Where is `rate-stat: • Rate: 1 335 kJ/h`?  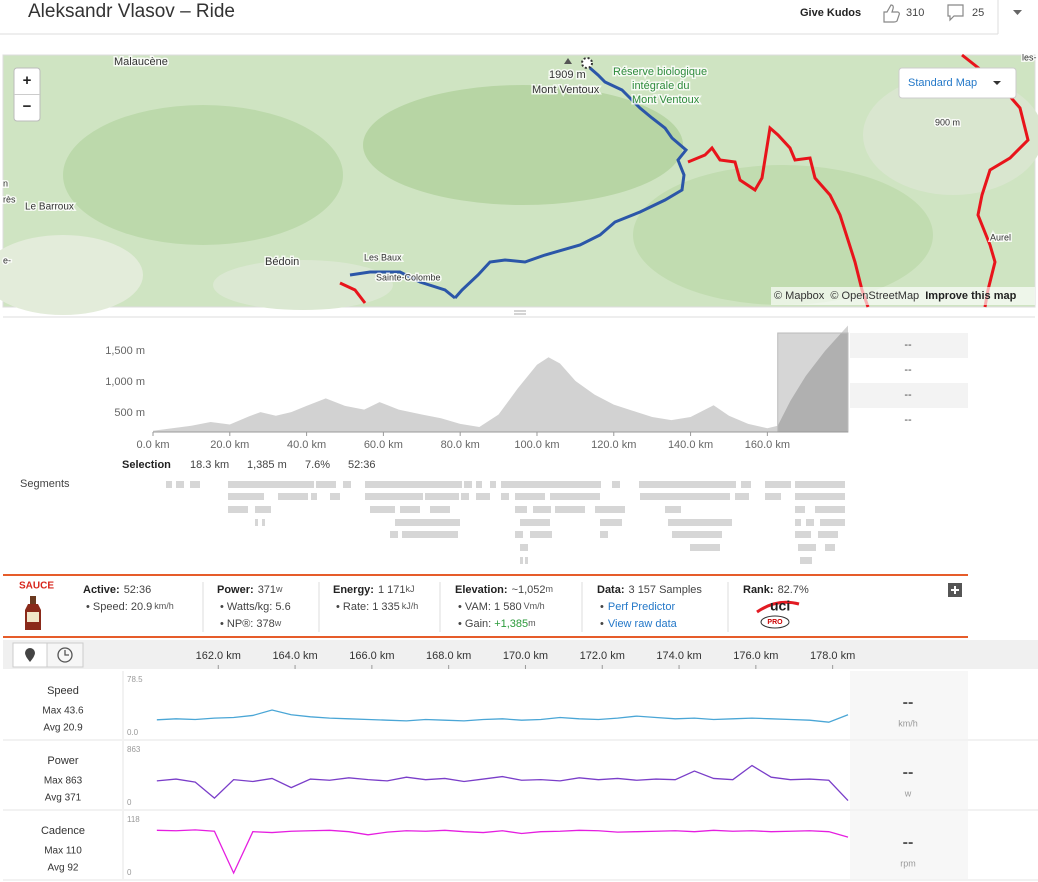
rate-stat: • Rate: 1 335 kJ/h is located at coordinates (377, 607).